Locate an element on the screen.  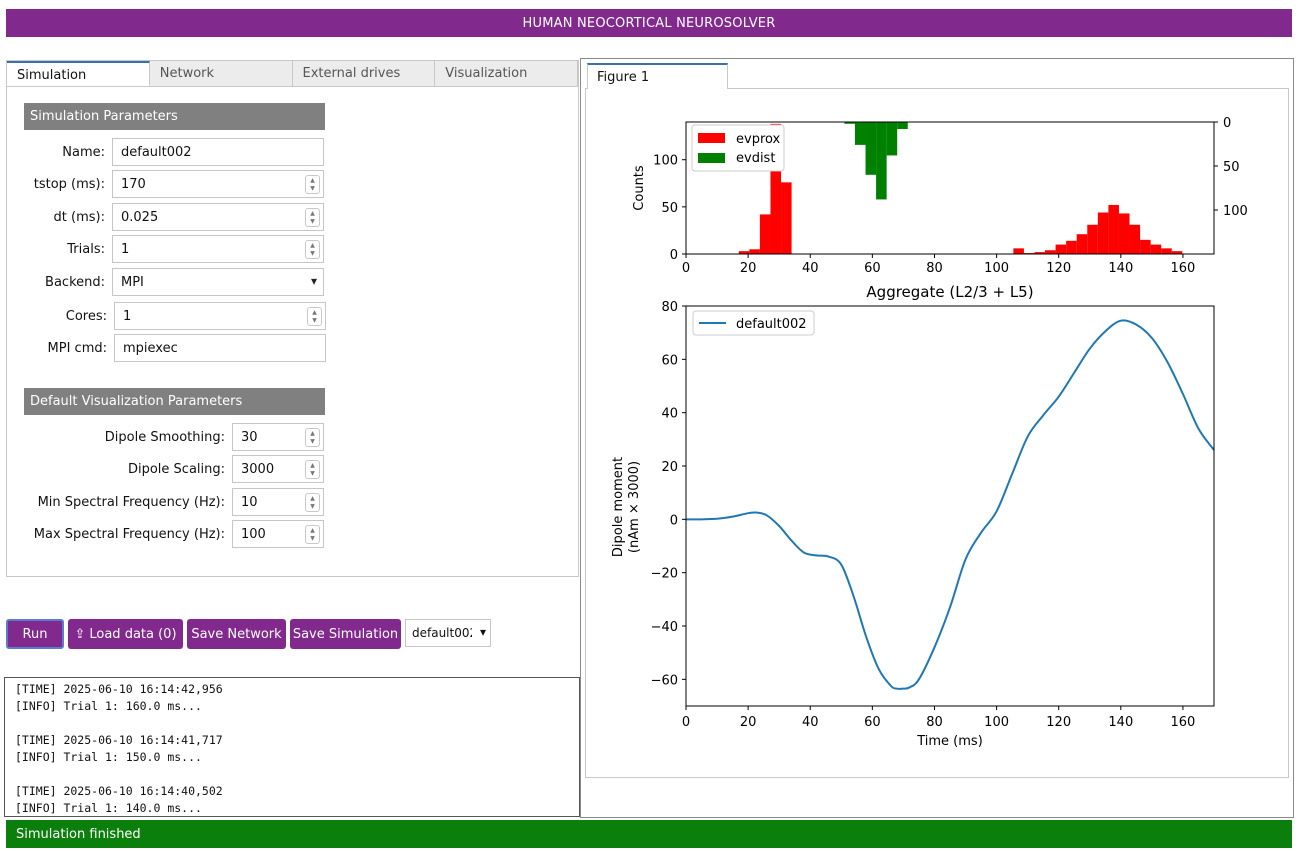
name-label: Name: is located at coordinates (83, 152).